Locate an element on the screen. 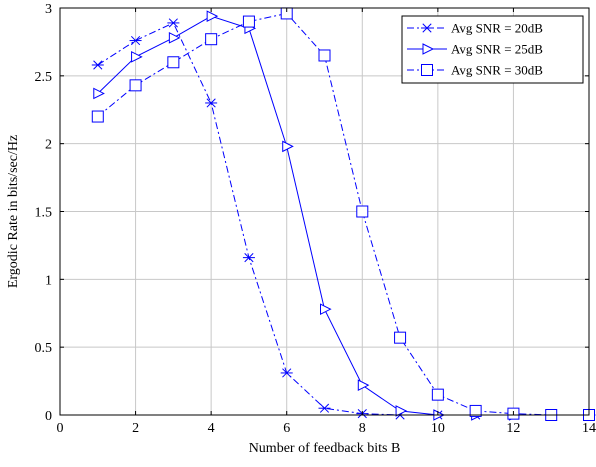 This screenshot has width=596, height=467. legend-label-snr-20: Avg SNR = 20dB is located at coordinates (497, 28).